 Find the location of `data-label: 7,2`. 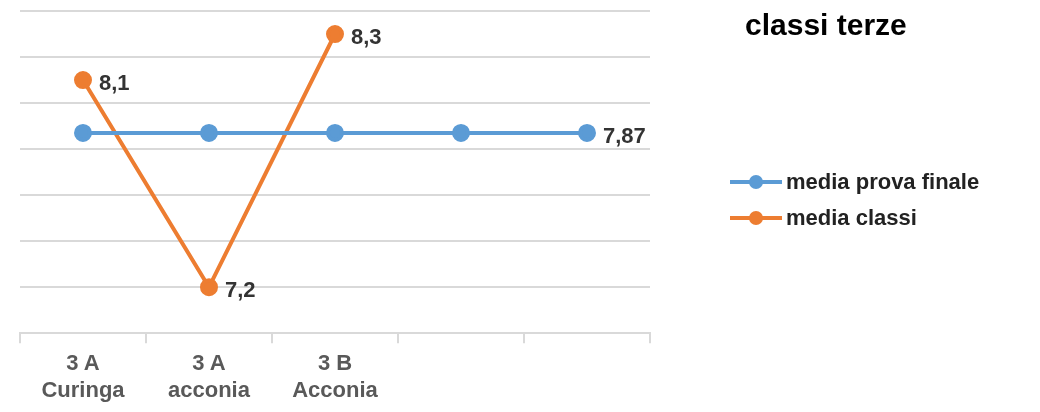

data-label: 7,2 is located at coordinates (240, 290).